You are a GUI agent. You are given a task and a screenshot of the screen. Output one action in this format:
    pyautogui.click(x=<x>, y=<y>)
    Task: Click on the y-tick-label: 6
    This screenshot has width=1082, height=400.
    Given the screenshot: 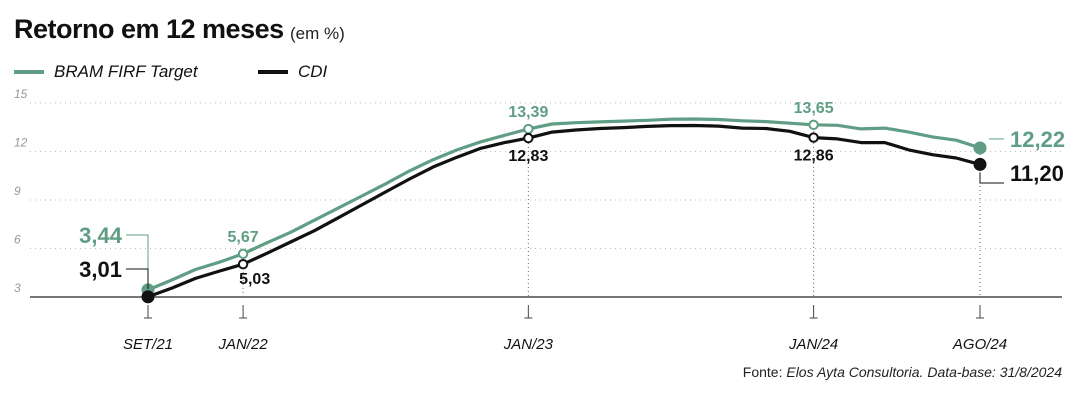 What is the action you would take?
    pyautogui.click(x=17, y=240)
    